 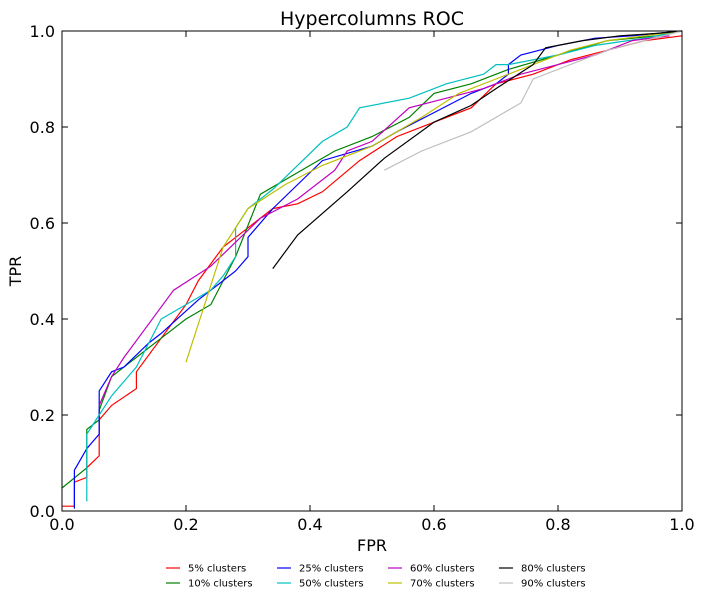 I want to click on legend-label: 60% clusters, so click(x=442, y=569).